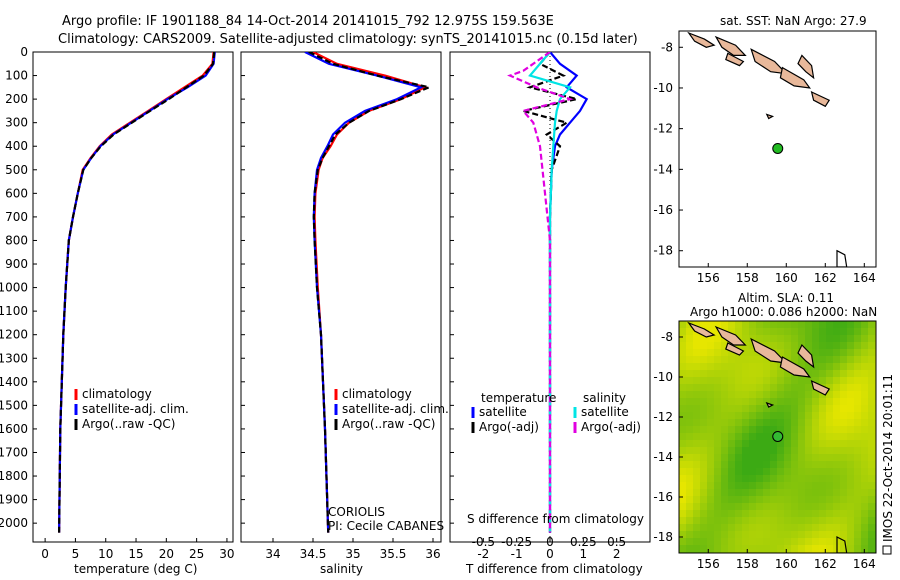 The image size is (900, 580). Describe the element at coordinates (842, 258) in the screenshot. I see `island-shape` at that location.